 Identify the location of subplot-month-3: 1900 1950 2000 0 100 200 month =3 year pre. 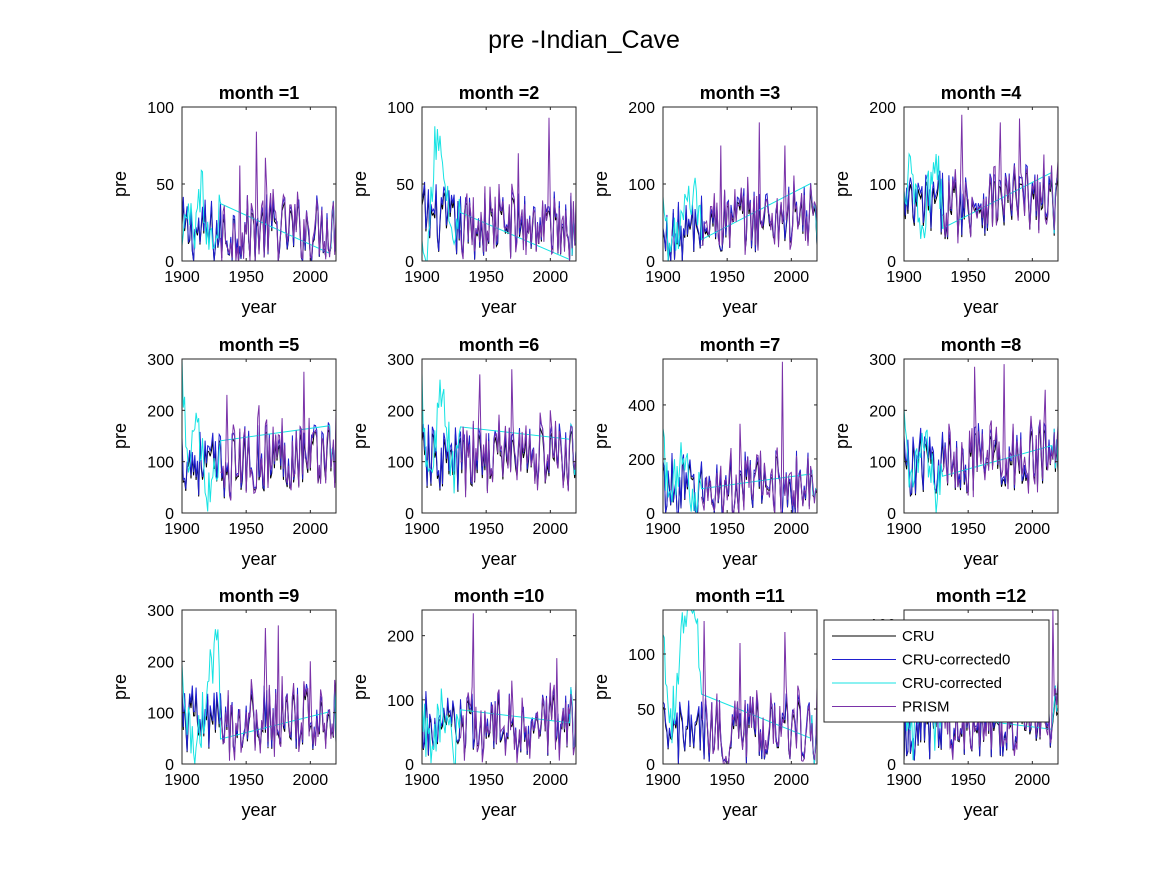
(704, 200).